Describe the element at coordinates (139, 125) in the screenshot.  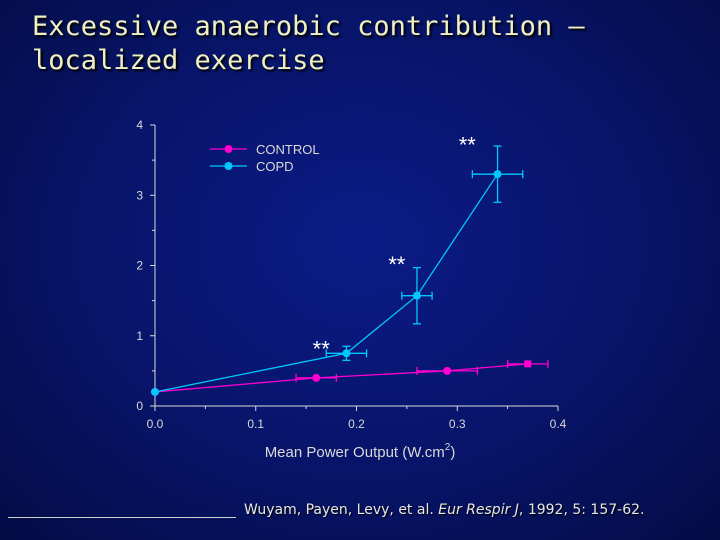
I see `y-tick-label: 4` at that location.